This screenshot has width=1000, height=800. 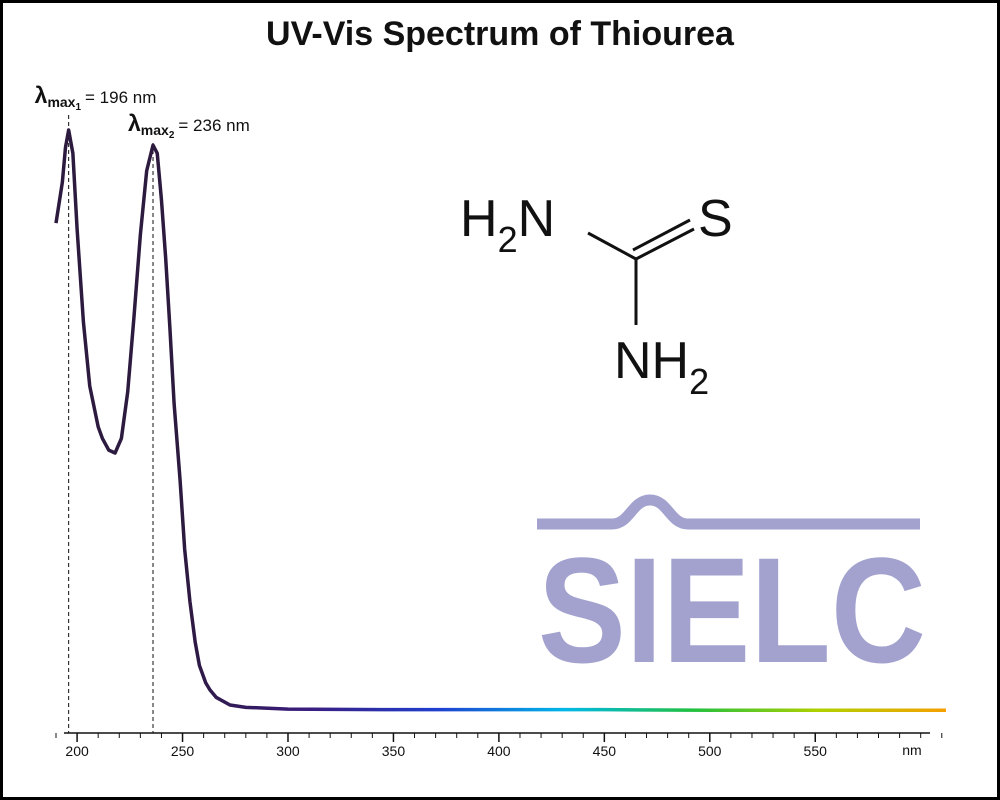 I want to click on chart-title: UV-Vis Spectrum of Thiourea, so click(x=500, y=34).